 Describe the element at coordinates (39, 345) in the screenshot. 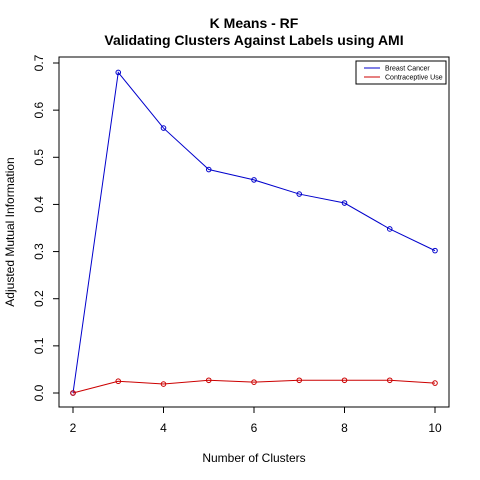

I see `y-tick-label: 0.1` at that location.